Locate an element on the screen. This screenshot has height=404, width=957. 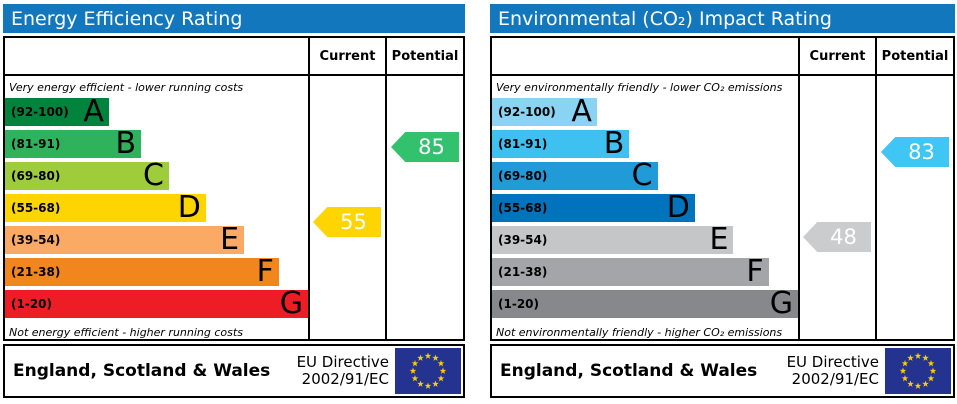
panel-title-bar: Environmental (CO₂) Impact Rating is located at coordinates (722, 18).